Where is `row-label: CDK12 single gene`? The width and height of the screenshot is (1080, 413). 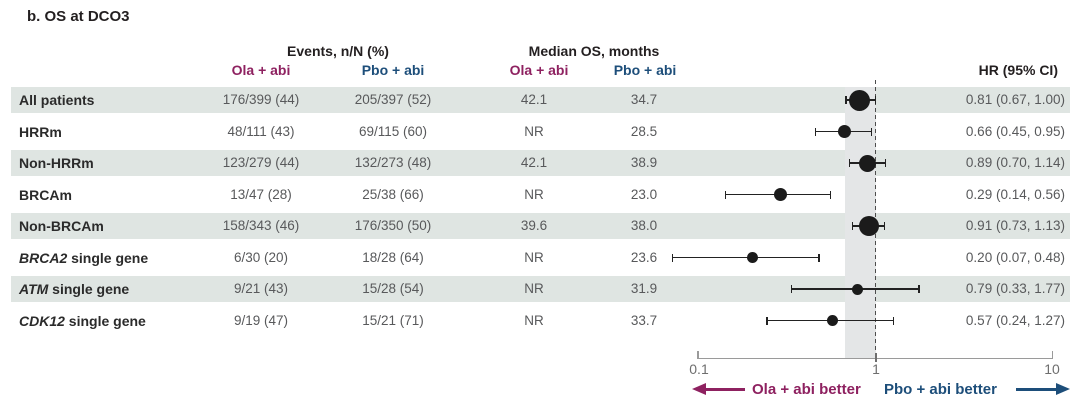
row-label: CDK12 single gene is located at coordinates (82, 320).